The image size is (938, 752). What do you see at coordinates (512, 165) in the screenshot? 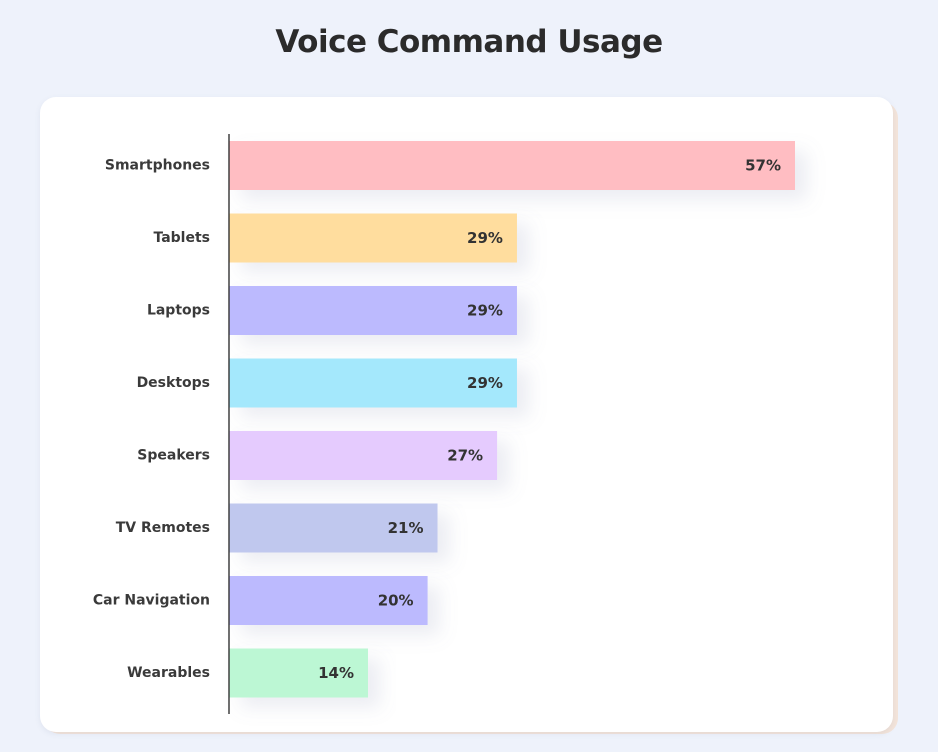
I see `bar-smartphones` at bounding box center [512, 165].